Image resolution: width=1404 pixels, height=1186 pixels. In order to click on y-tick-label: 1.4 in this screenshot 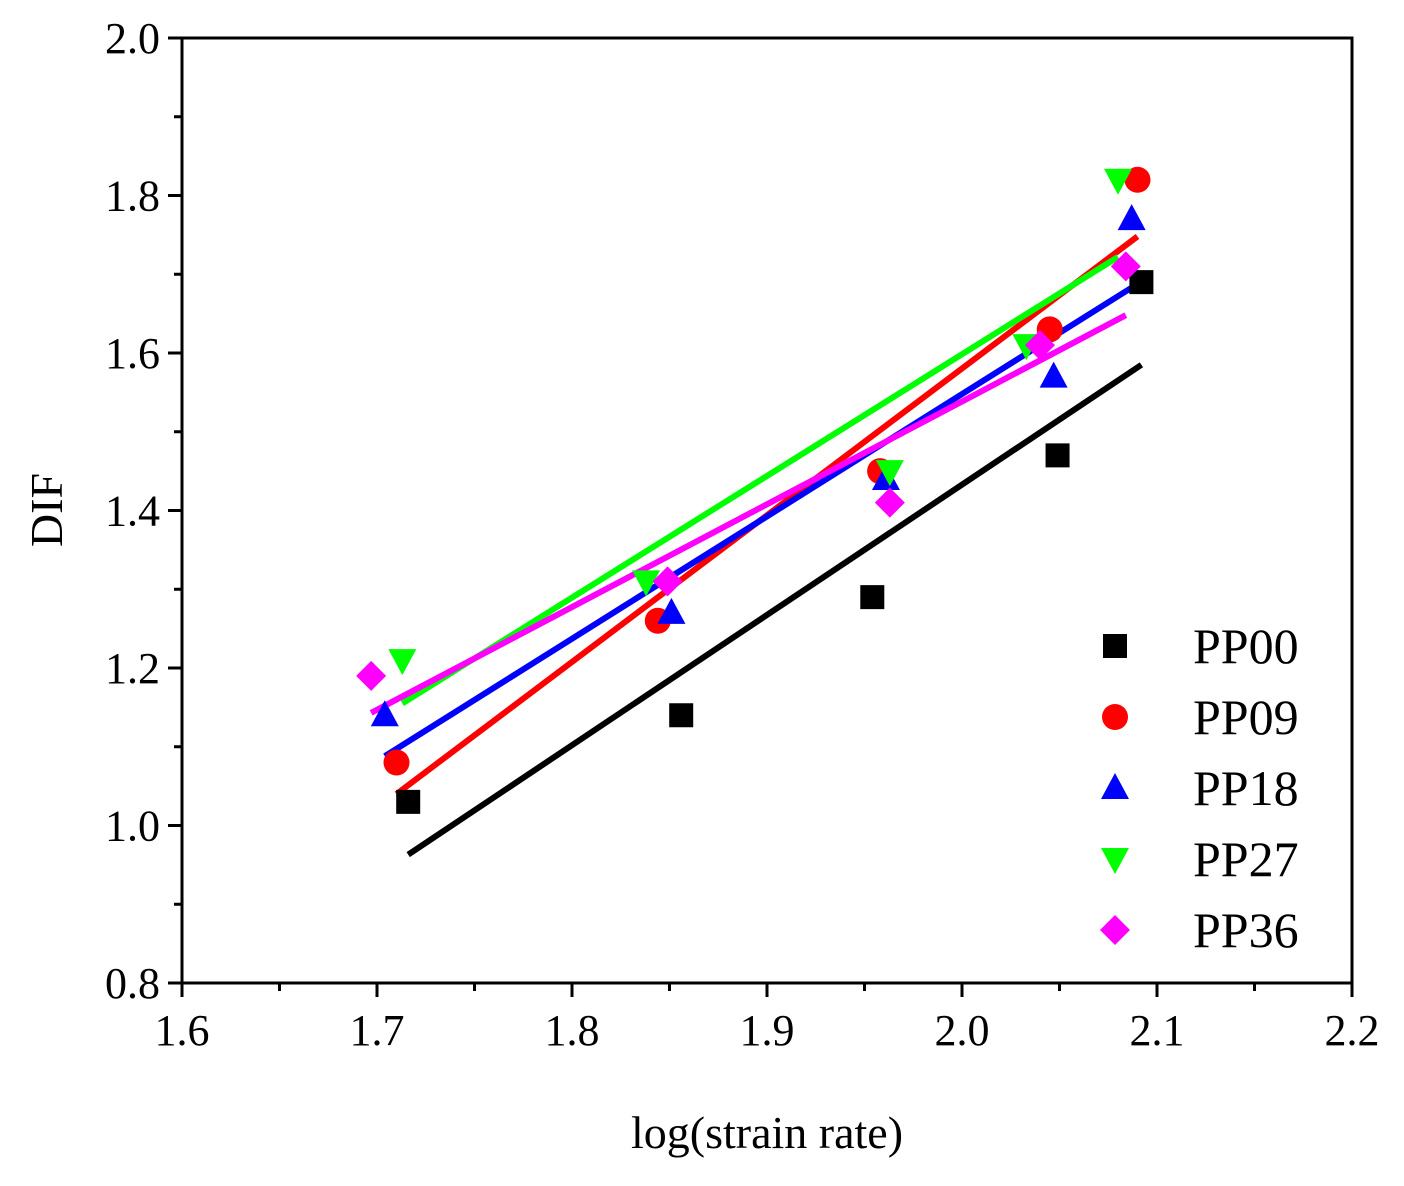, I will do `click(132, 511)`.